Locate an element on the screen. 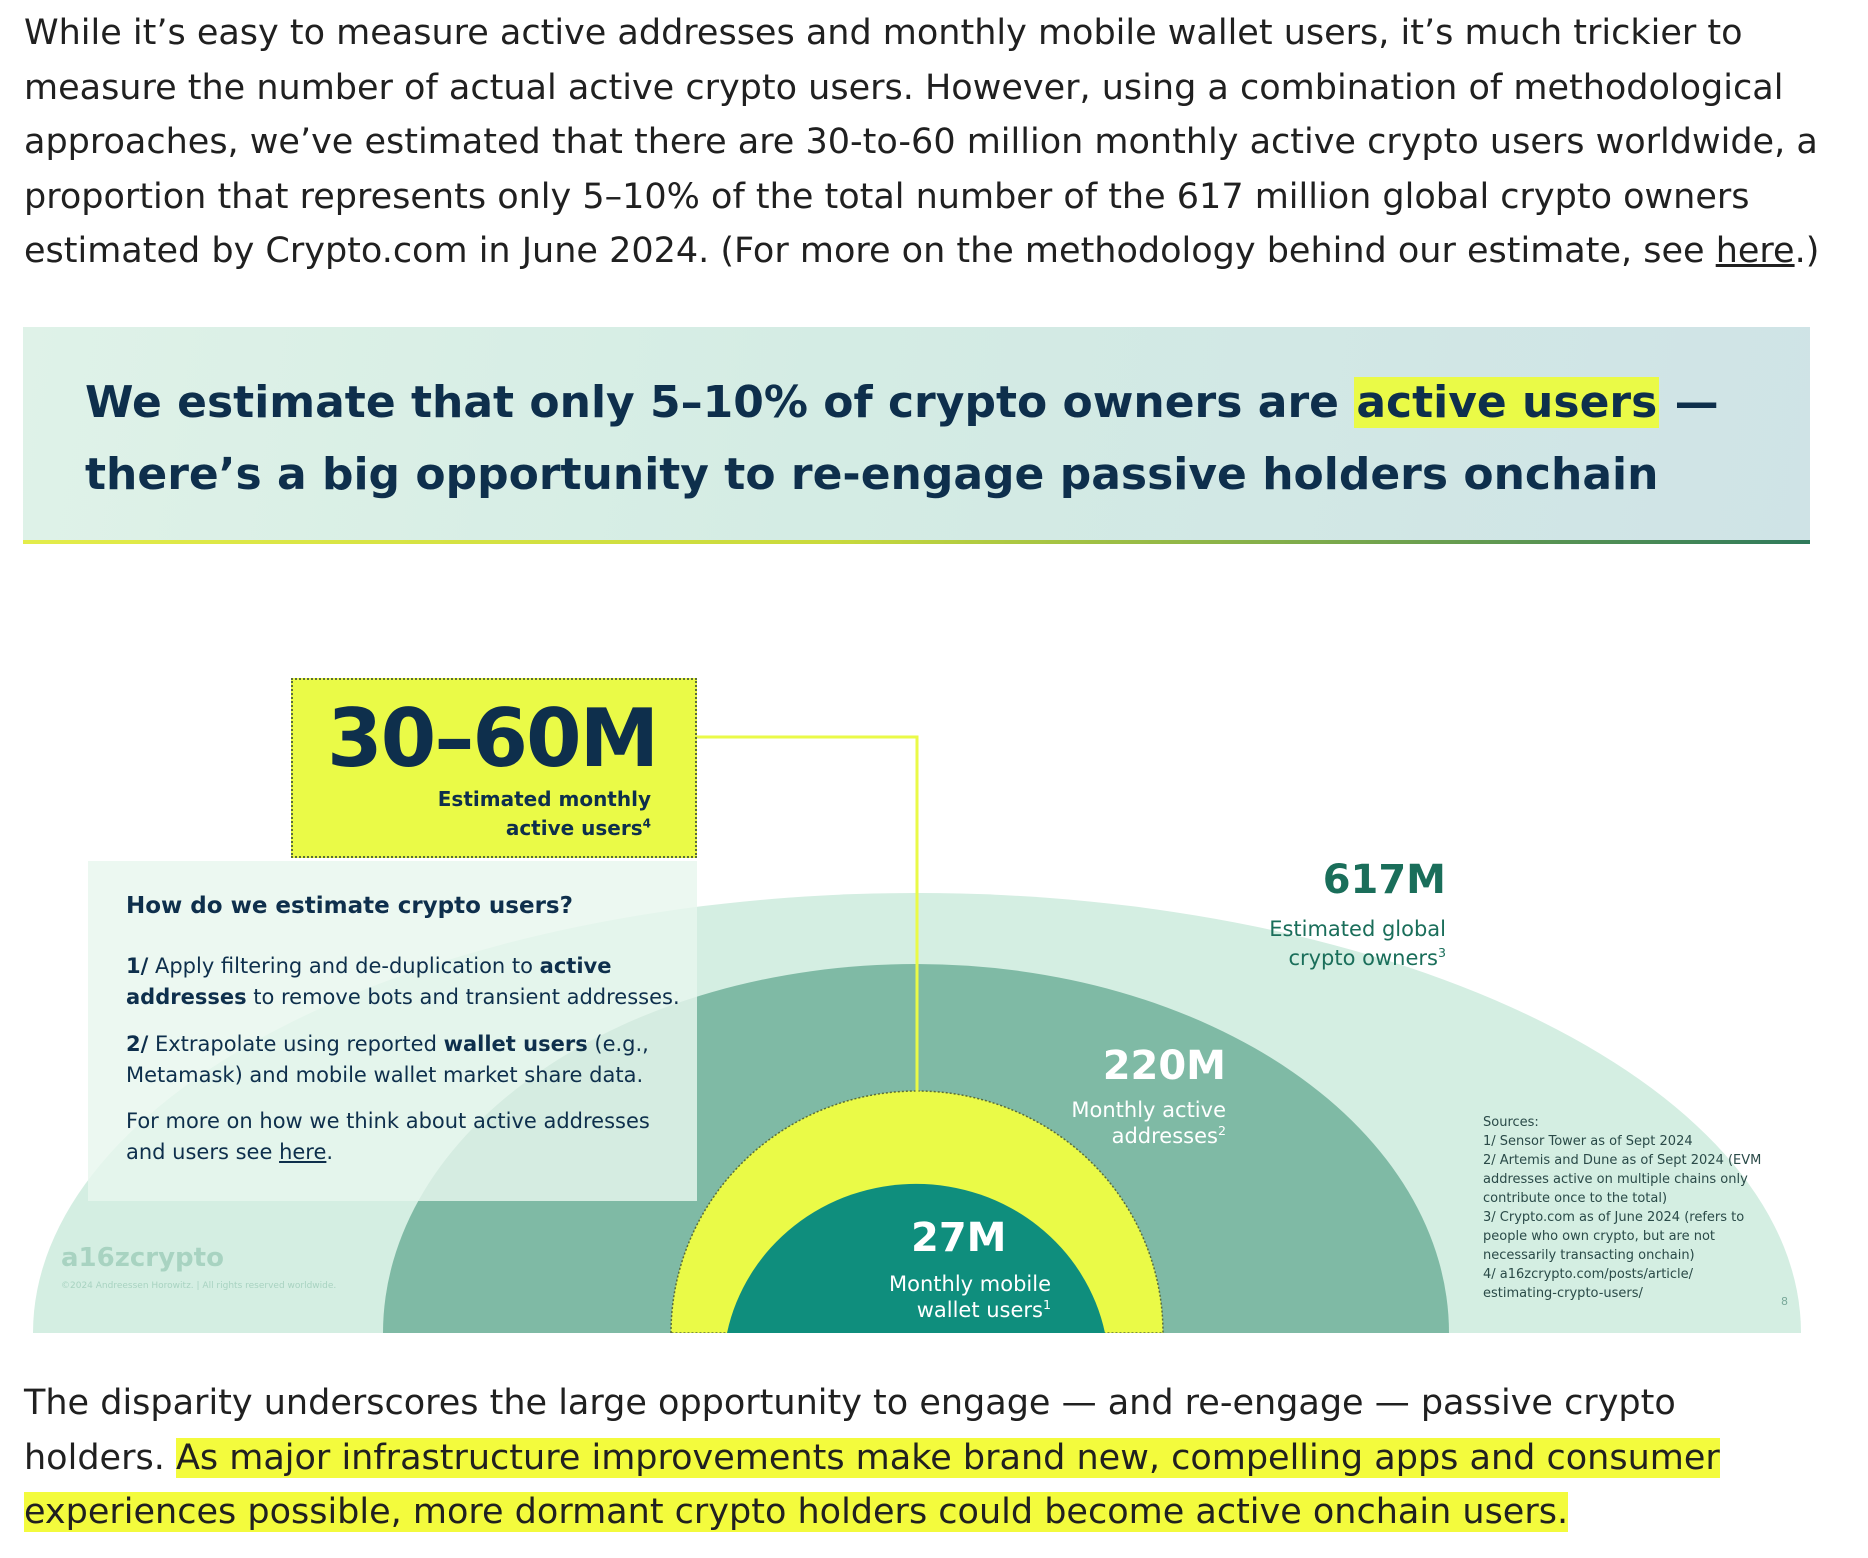  active-users-label: Estimated monthly active users4 is located at coordinates (531, 814).